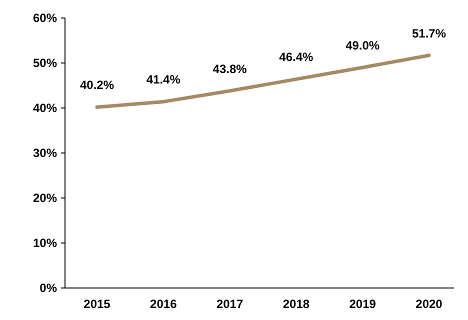 The width and height of the screenshot is (468, 320). Describe the element at coordinates (363, 45) in the screenshot. I see `data-label: 49.0%` at that location.